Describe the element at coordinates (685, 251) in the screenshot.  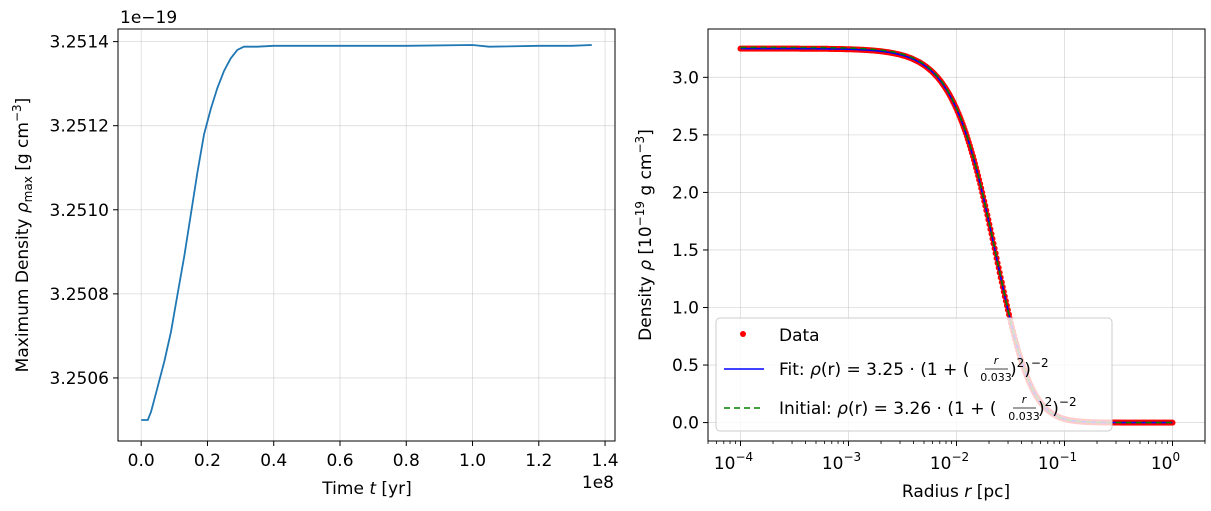
I see `right-y-tick-label: 1.5` at that location.